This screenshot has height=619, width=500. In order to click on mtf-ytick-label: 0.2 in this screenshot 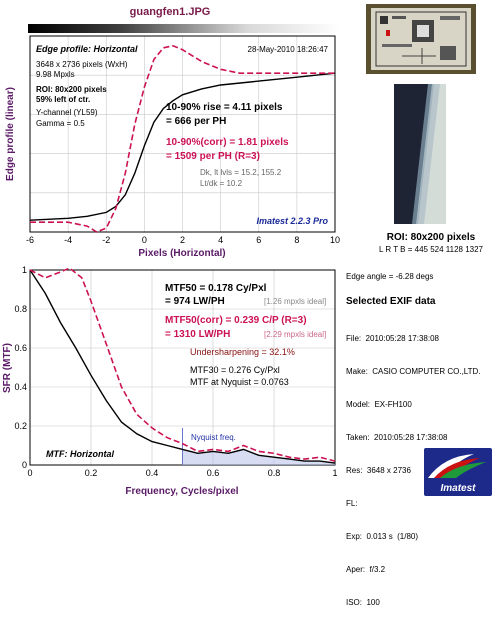, I will do `click(20, 426)`.